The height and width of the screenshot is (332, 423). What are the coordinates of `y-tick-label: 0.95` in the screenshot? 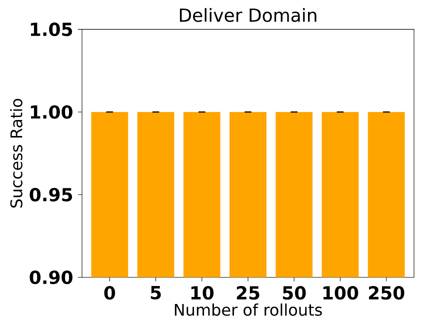 It's located at (51, 195).